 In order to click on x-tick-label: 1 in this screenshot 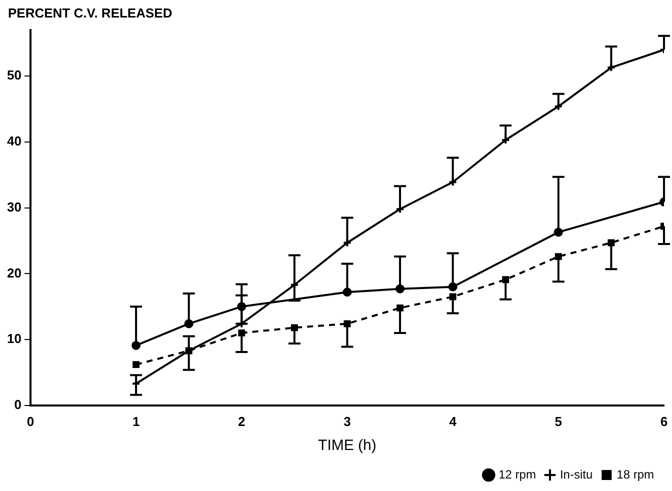, I will do `click(136, 421)`.